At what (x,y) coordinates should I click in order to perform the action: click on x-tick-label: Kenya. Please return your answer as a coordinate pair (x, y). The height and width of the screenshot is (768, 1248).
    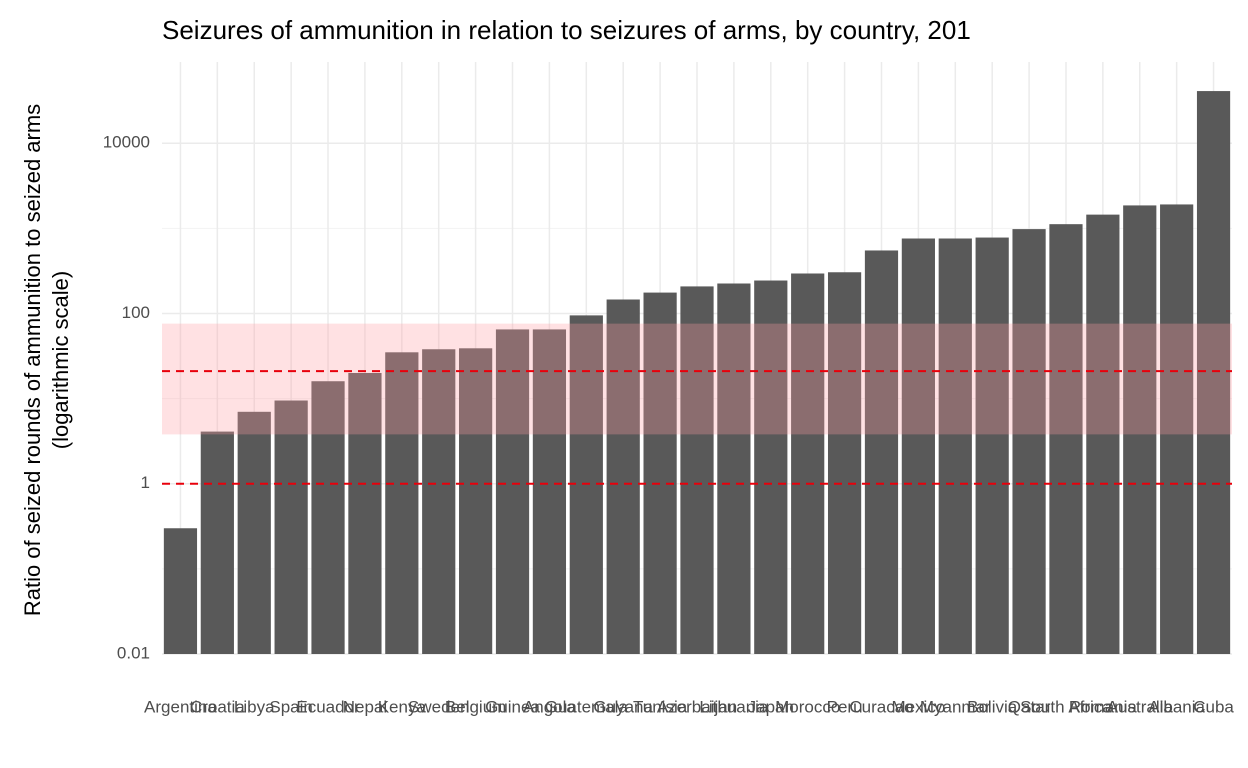
    Looking at the image, I should click on (402, 706).